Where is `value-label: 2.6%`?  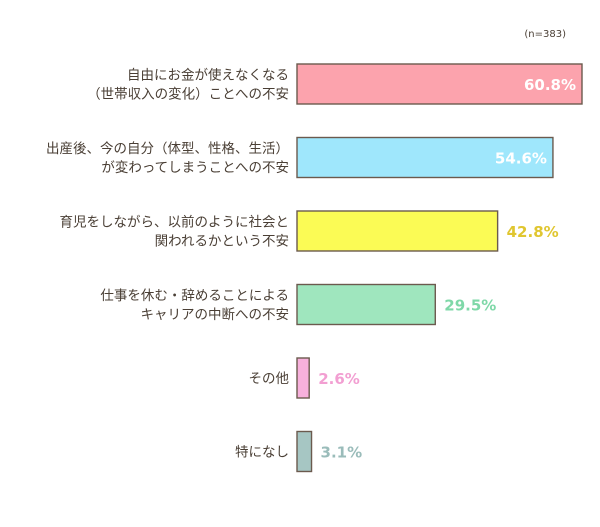 value-label: 2.6% is located at coordinates (339, 379).